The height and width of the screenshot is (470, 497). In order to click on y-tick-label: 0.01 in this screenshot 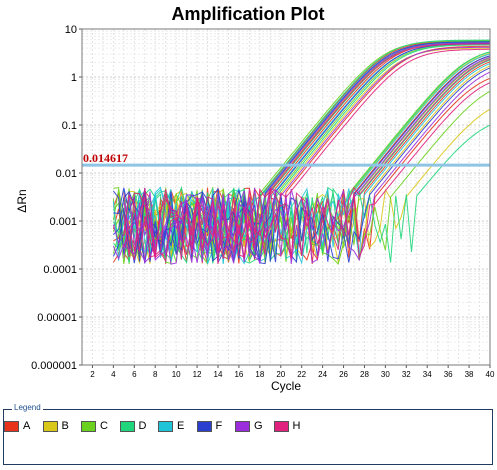, I will do `click(66, 174)`.